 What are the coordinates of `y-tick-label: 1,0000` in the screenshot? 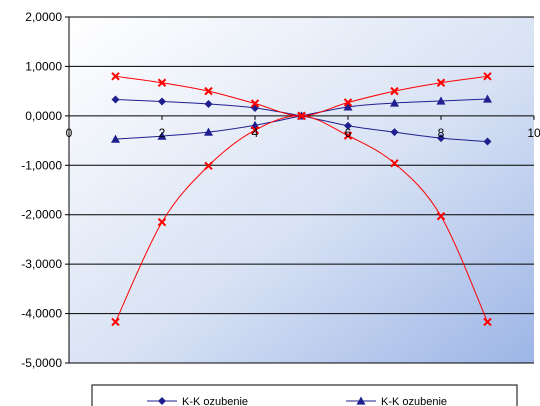 It's located at (43, 66).